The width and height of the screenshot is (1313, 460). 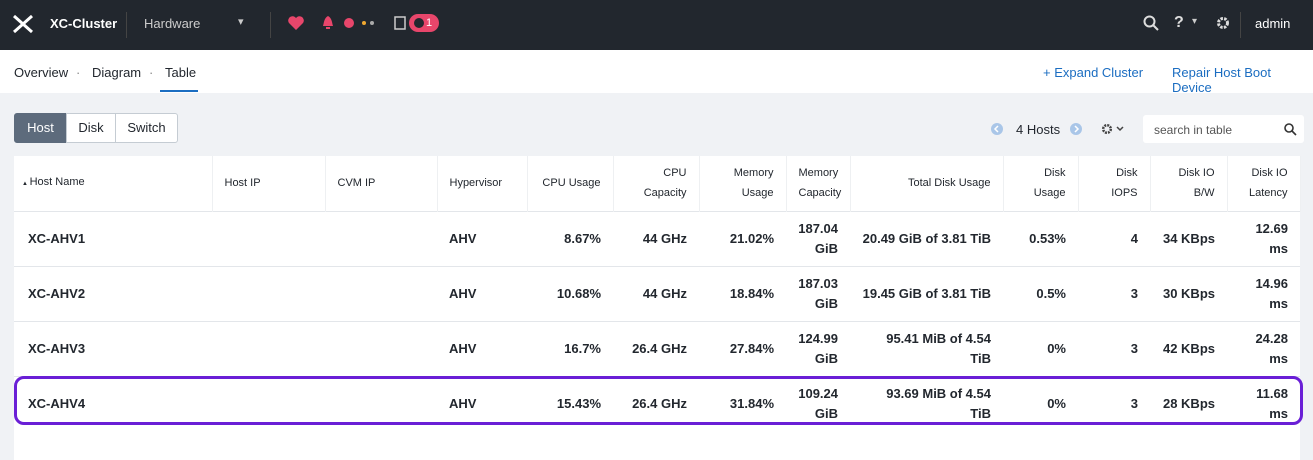 What do you see at coordinates (381, 183) in the screenshot?
I see `column-header: CVM IP` at bounding box center [381, 183].